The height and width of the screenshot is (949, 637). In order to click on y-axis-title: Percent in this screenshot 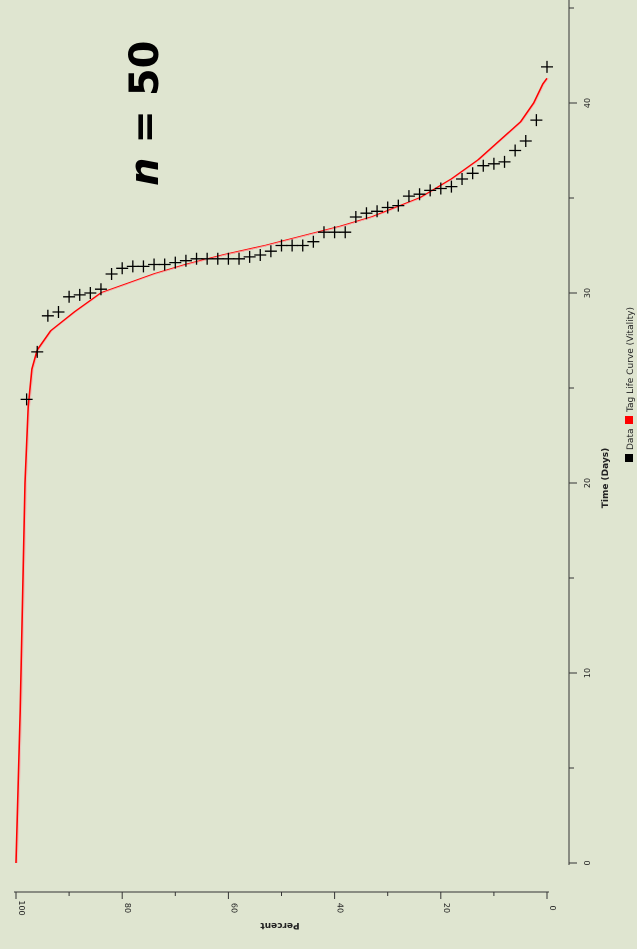, I will do `click(280, 925)`.